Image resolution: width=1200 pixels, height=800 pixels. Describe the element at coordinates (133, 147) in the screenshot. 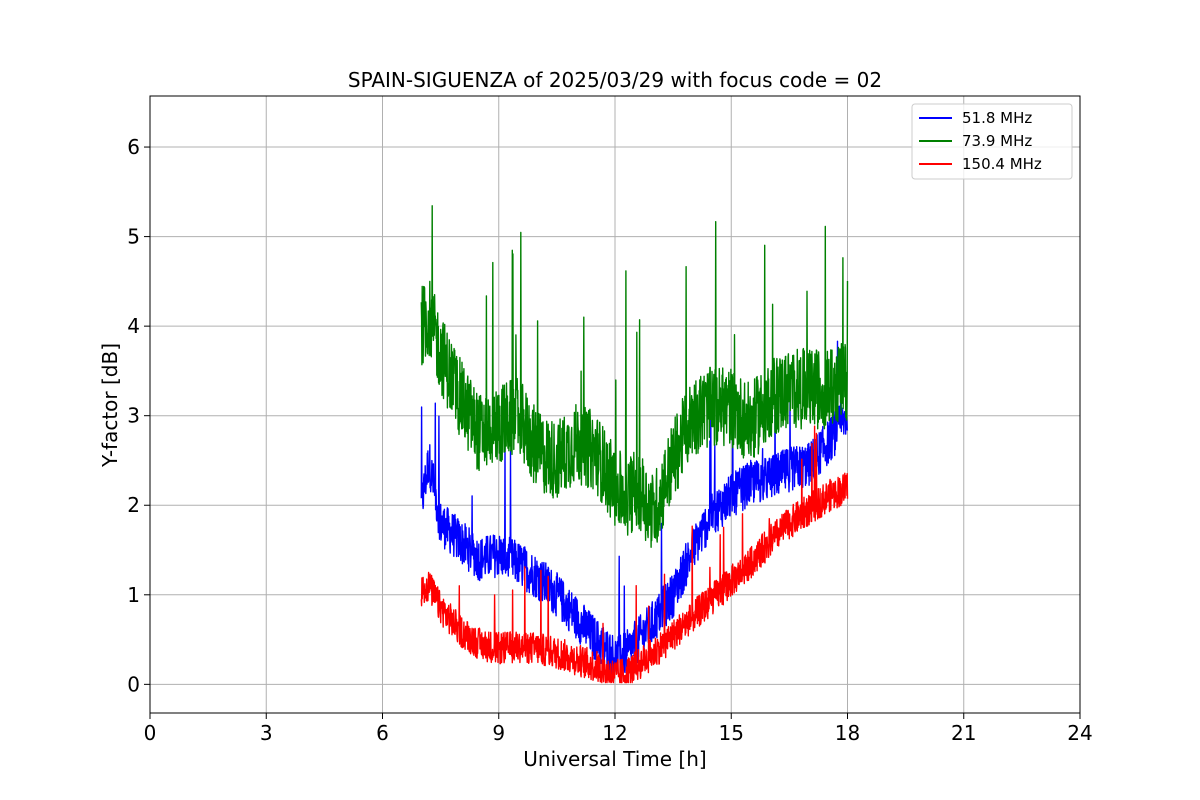

I see `y-tick-label: 6` at that location.